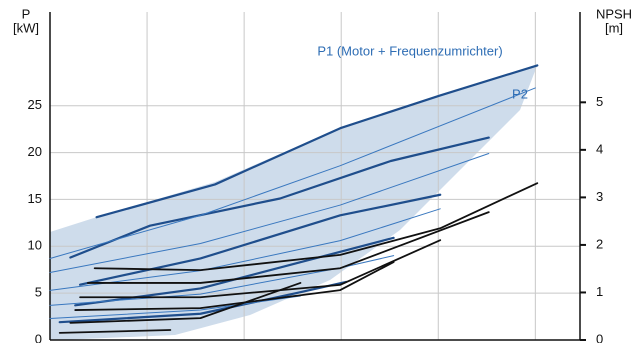  I want to click on y2-axis-label: [m], so click(614, 27).